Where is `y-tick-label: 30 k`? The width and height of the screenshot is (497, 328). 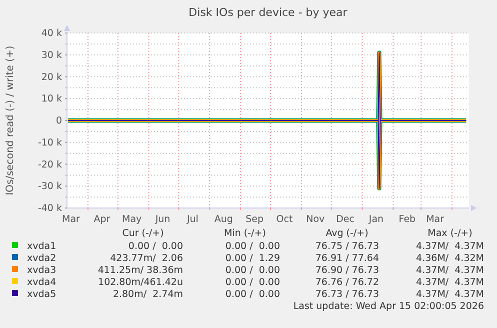 y-tick-label: 30 k is located at coordinates (51, 55).